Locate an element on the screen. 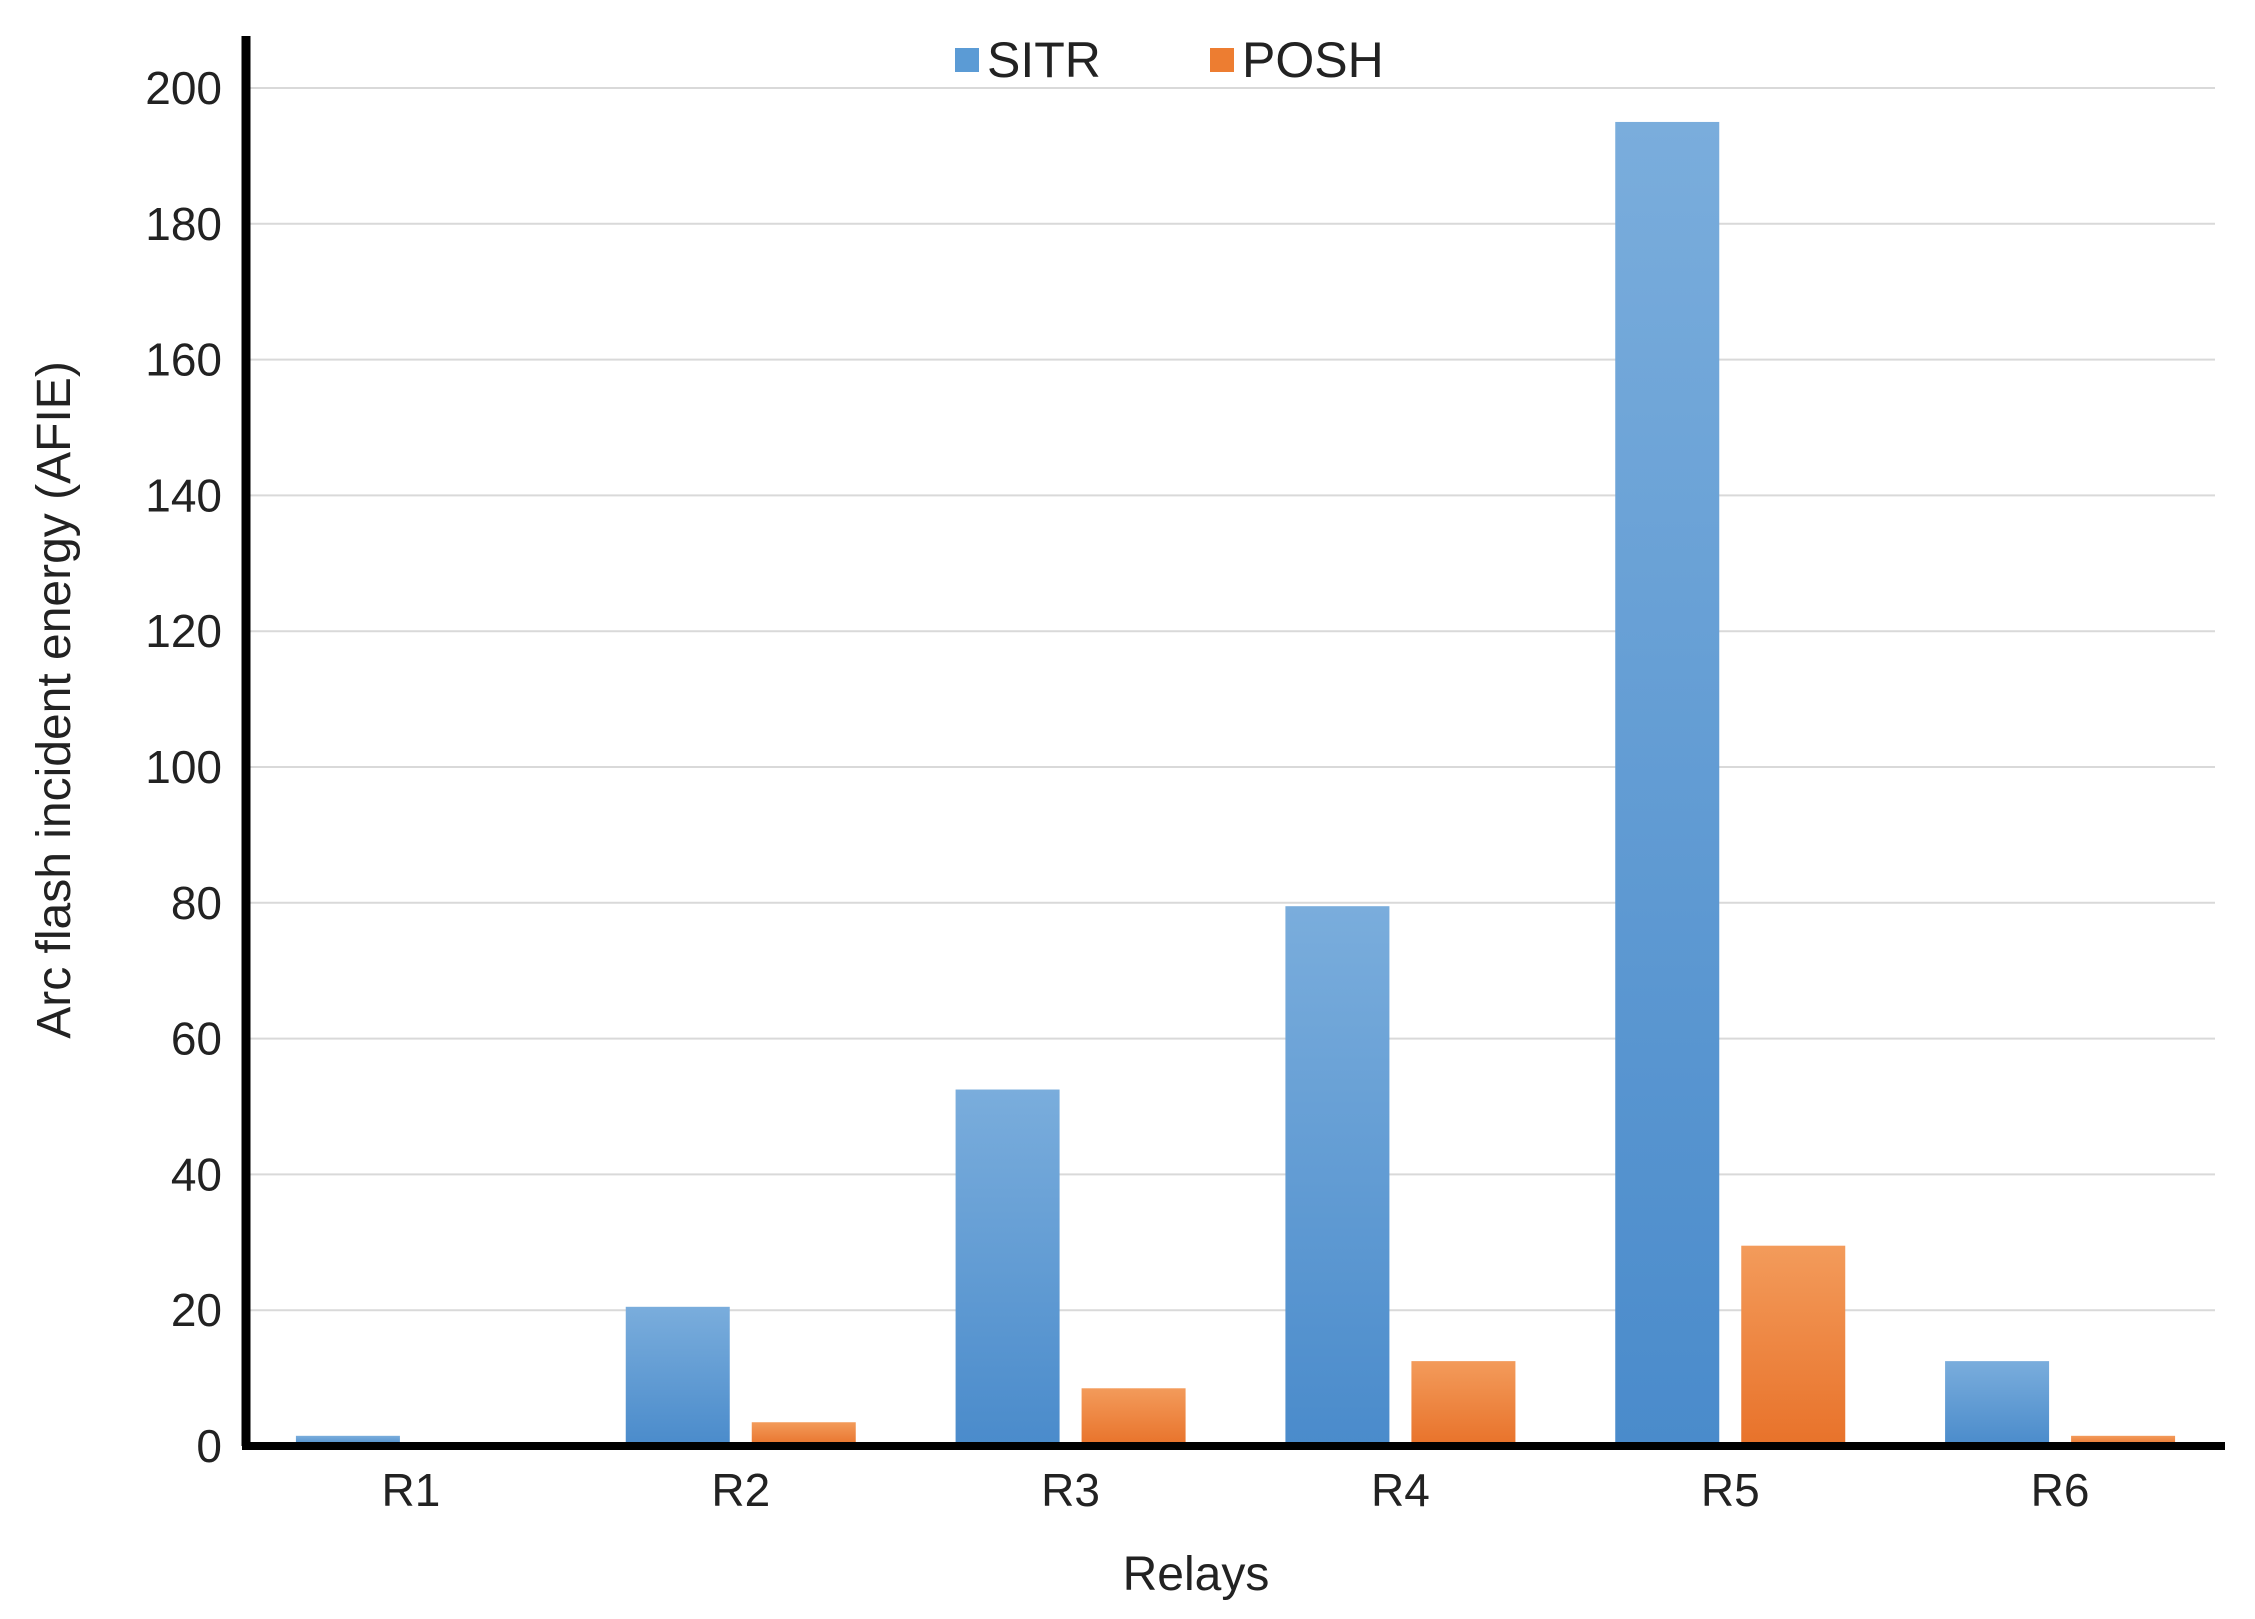 The width and height of the screenshot is (2255, 1619). x-tick-label: R6 is located at coordinates (2060, 1490).